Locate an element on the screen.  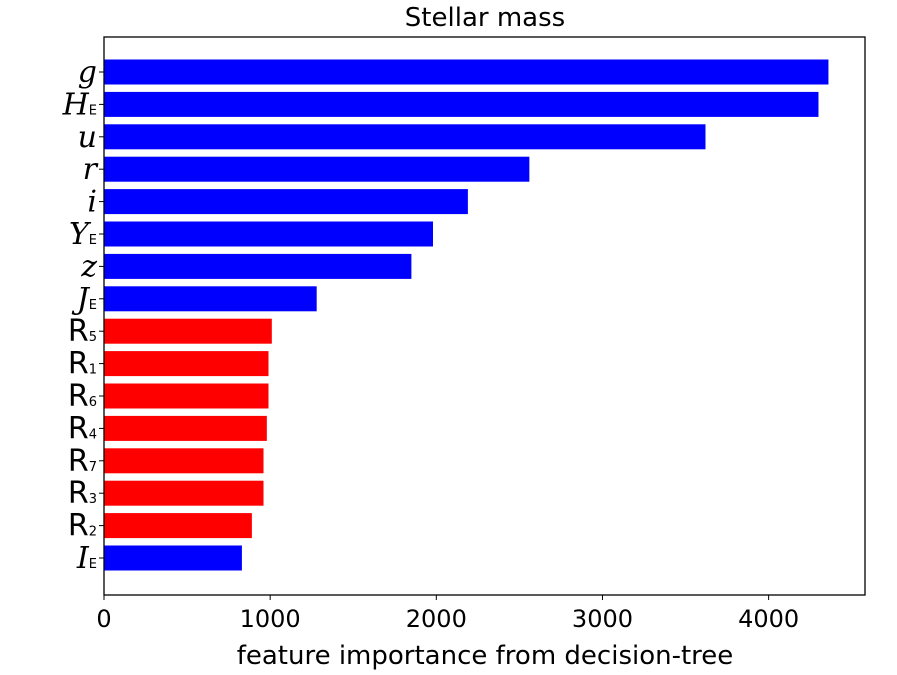
bar-u is located at coordinates (405, 137).